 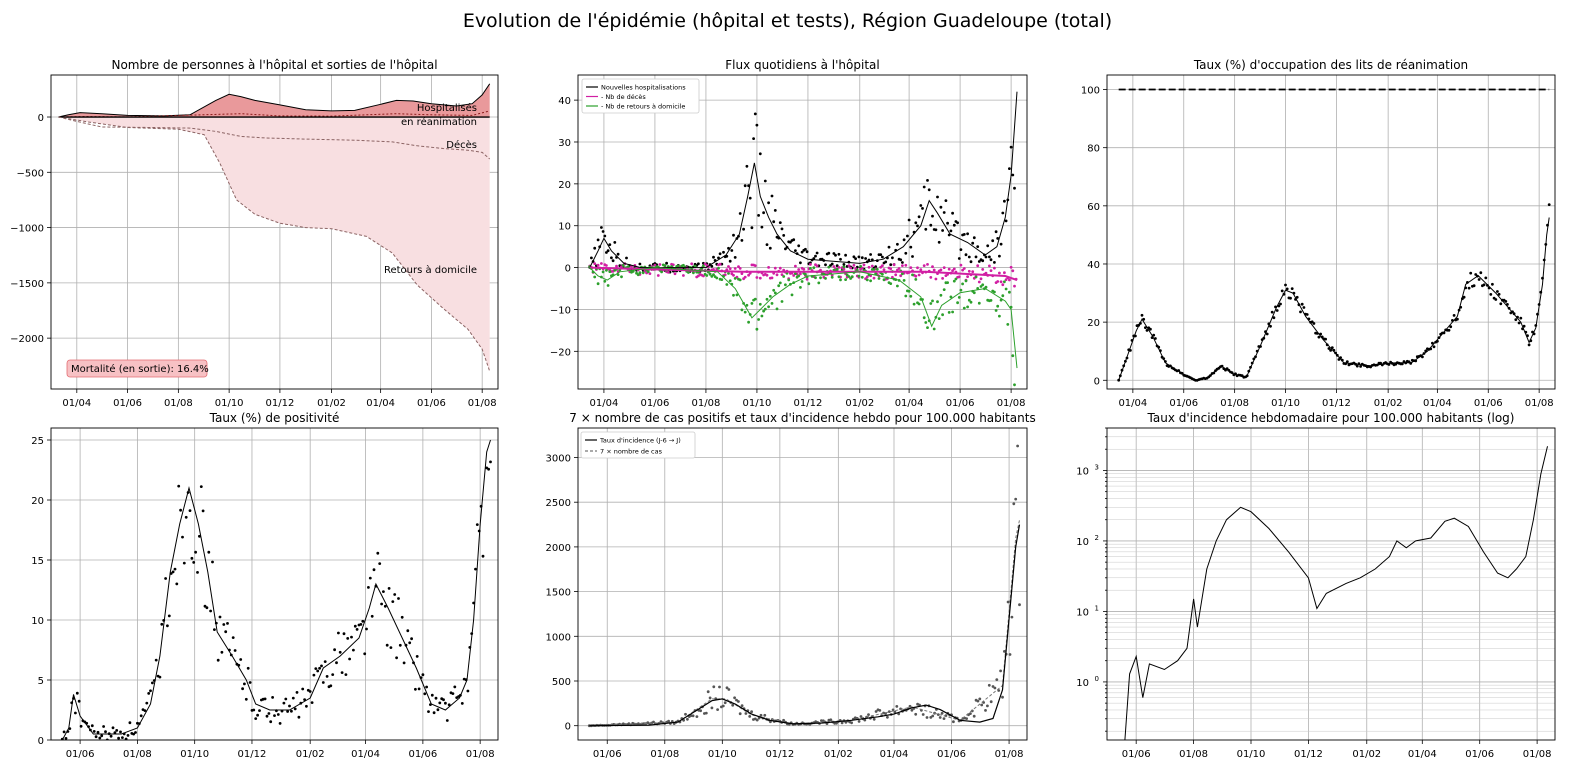 I want to click on x-tick-label: 01/06, so click(x=1183, y=403).